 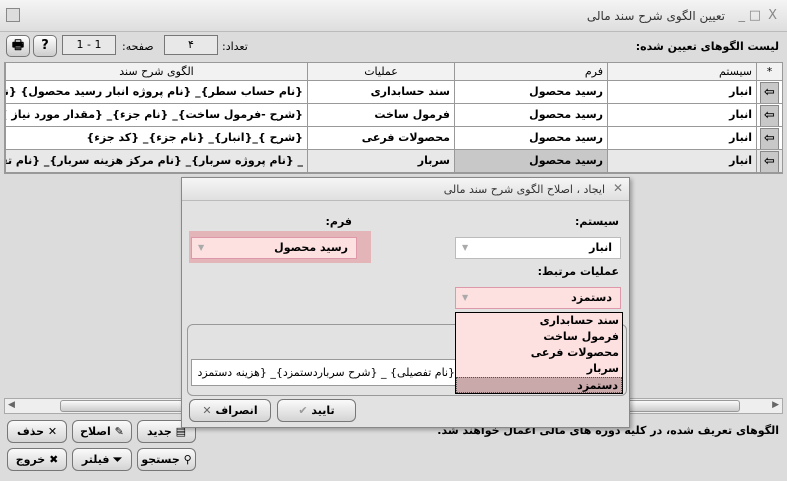 What do you see at coordinates (574, 352) in the screenshot?
I see `dropdown-option: محصولات فرعی` at bounding box center [574, 352].